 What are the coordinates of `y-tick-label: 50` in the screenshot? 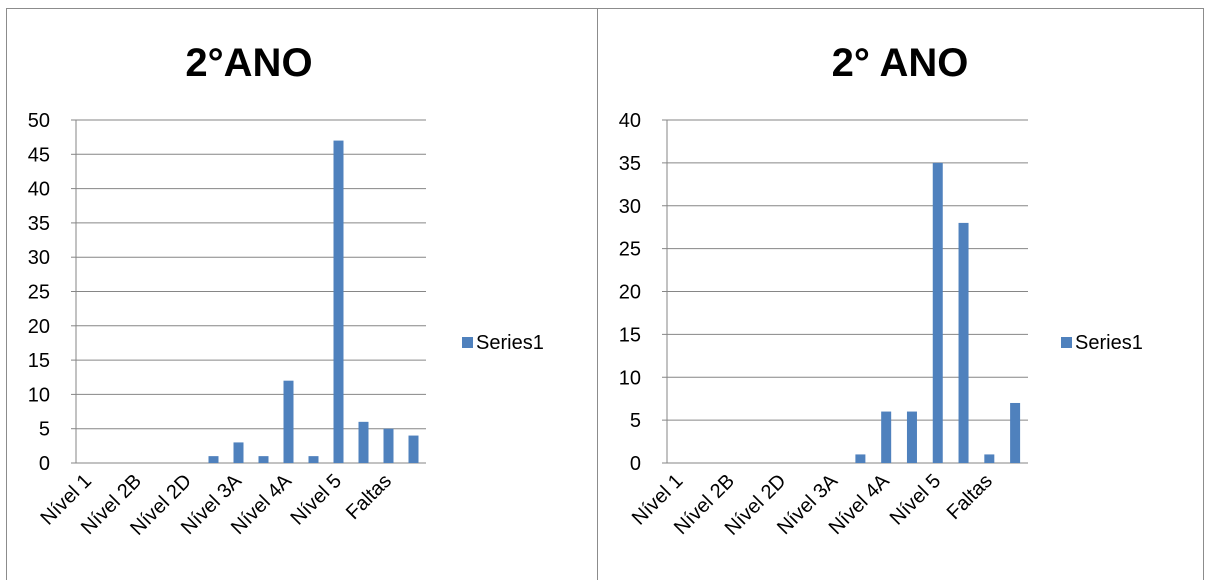 It's located at (39, 121).